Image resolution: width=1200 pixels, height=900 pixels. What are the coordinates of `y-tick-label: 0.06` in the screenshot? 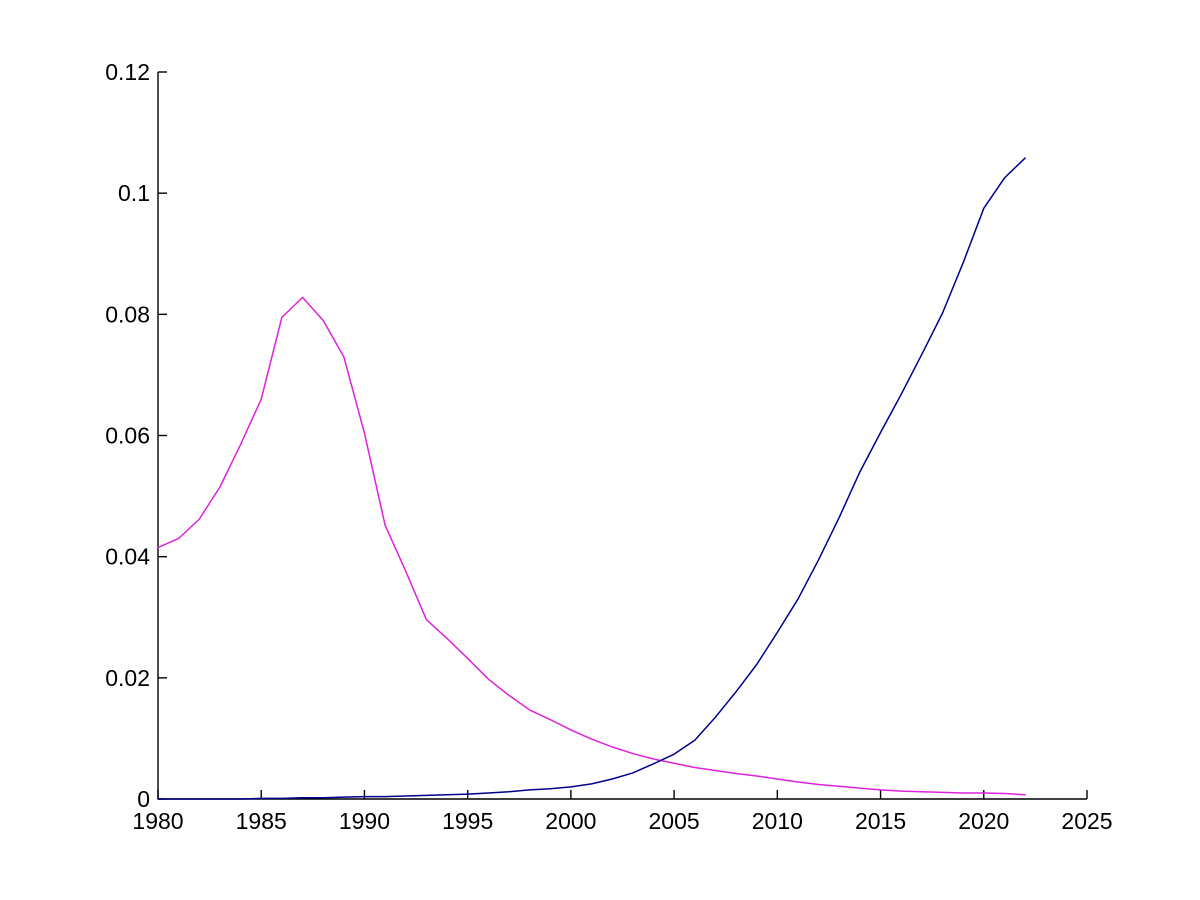 It's located at (127, 436).